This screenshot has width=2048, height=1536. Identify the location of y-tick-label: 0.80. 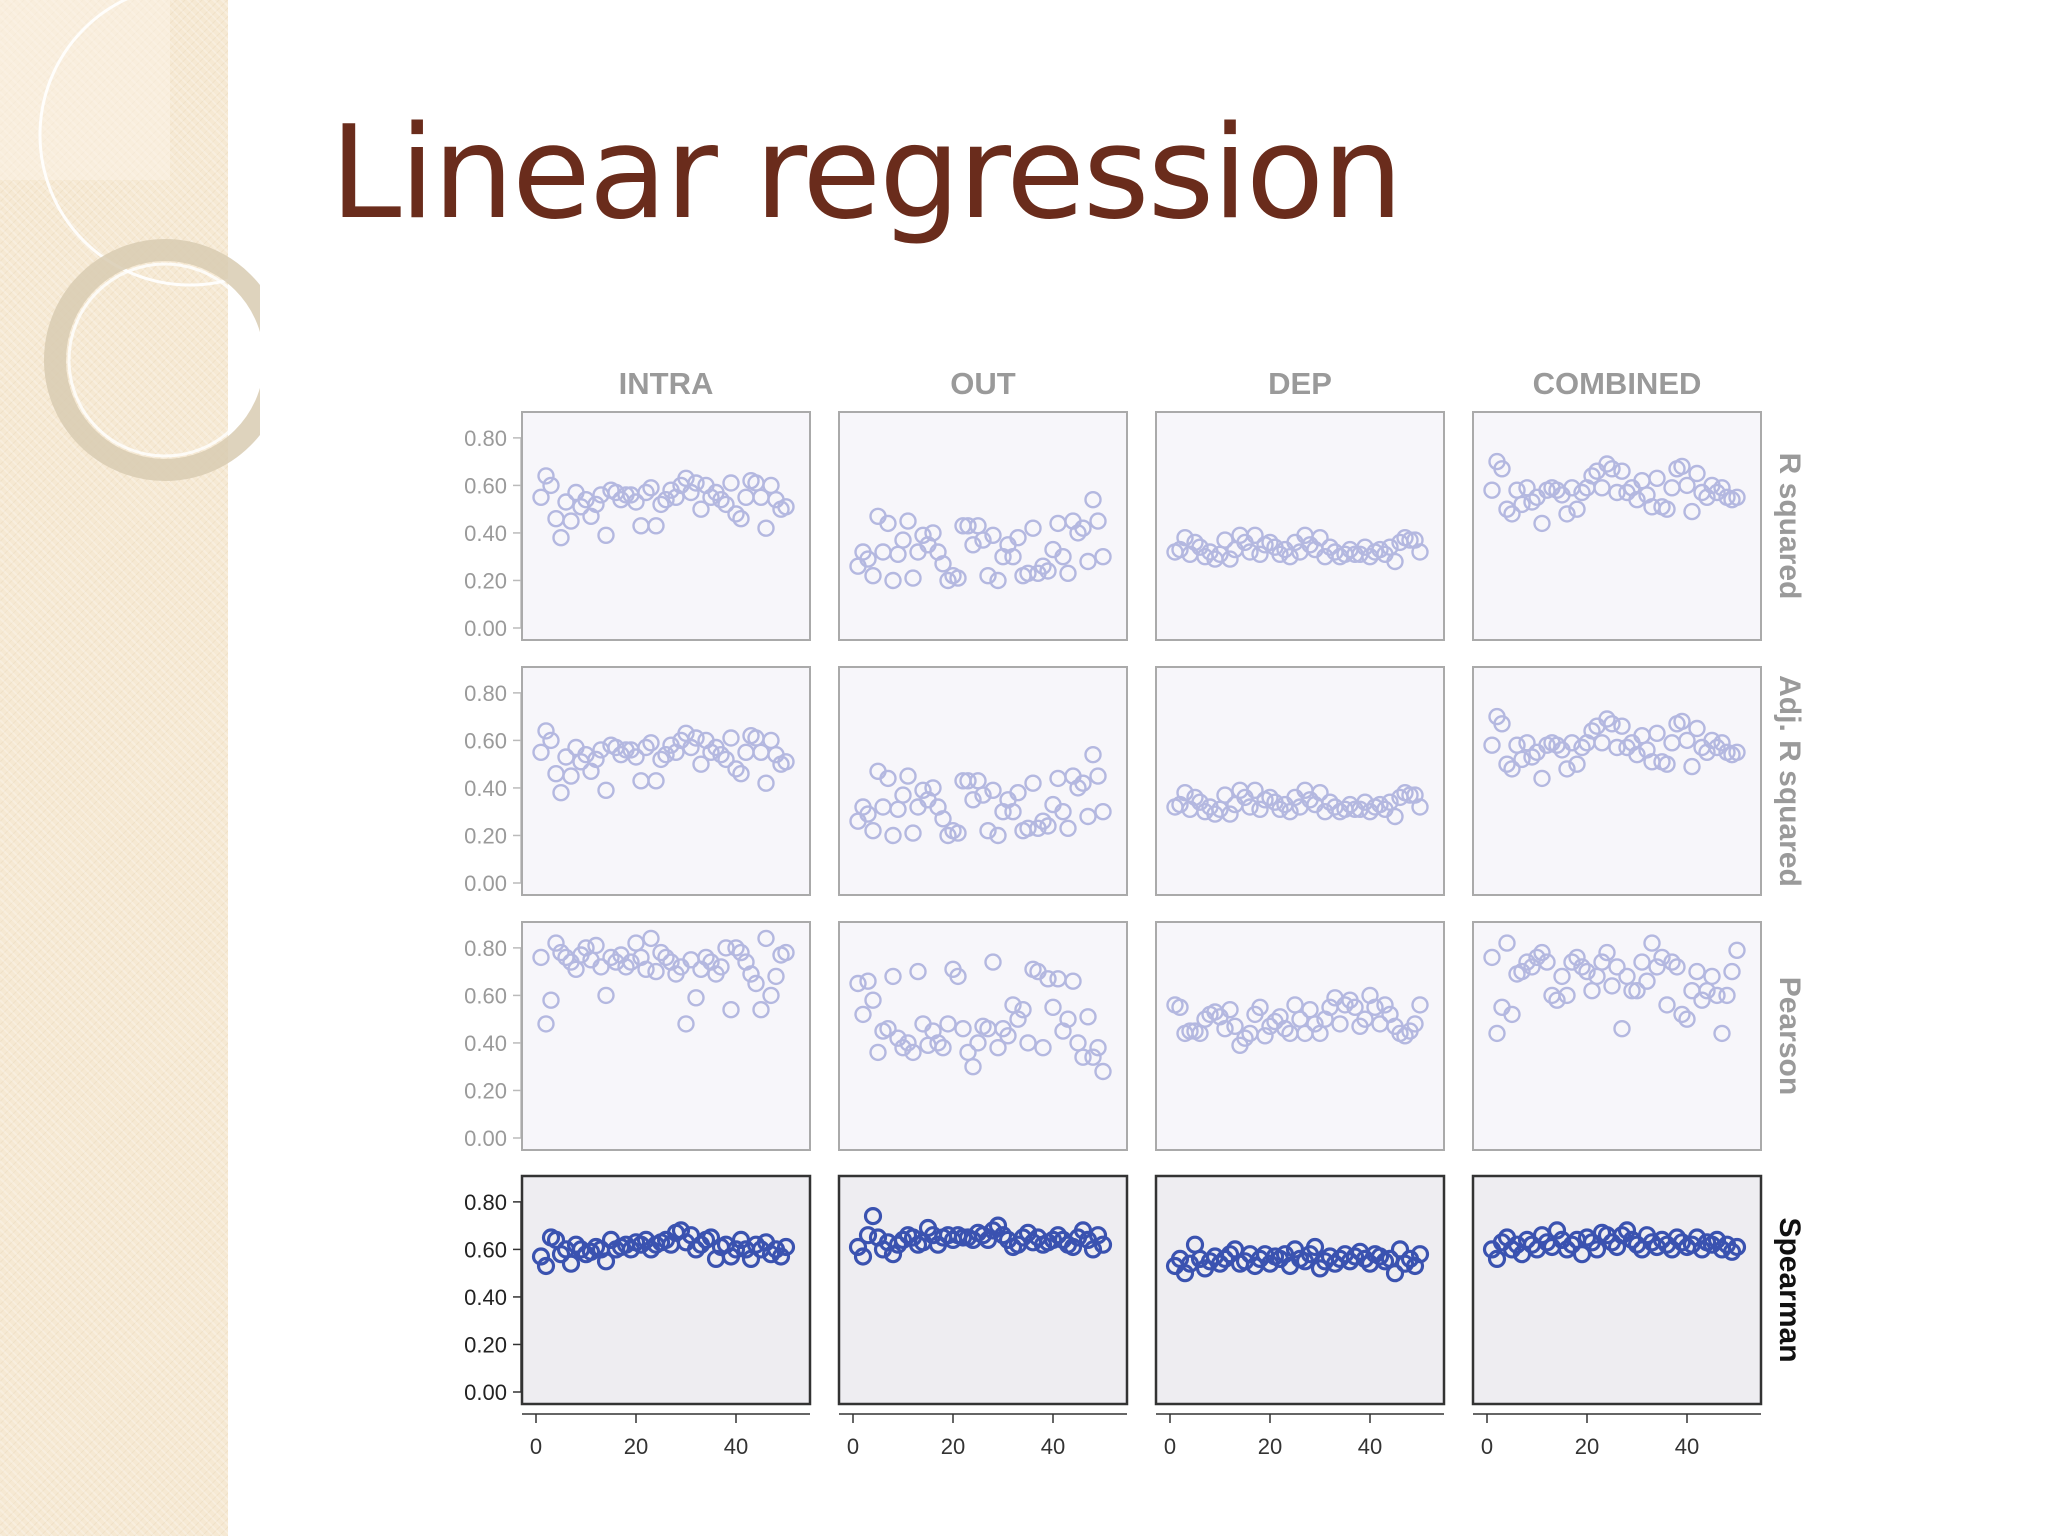
(485, 693).